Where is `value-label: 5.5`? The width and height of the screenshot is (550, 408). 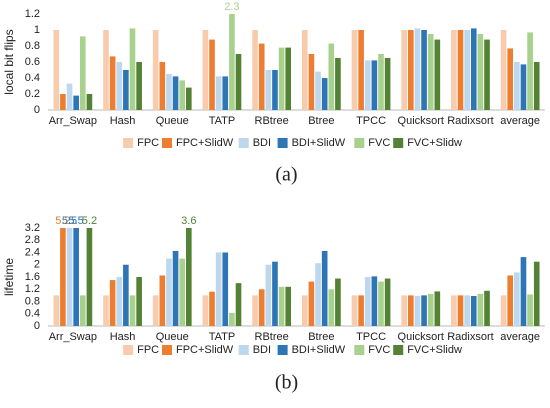 value-label: 5.5 is located at coordinates (69, 221).